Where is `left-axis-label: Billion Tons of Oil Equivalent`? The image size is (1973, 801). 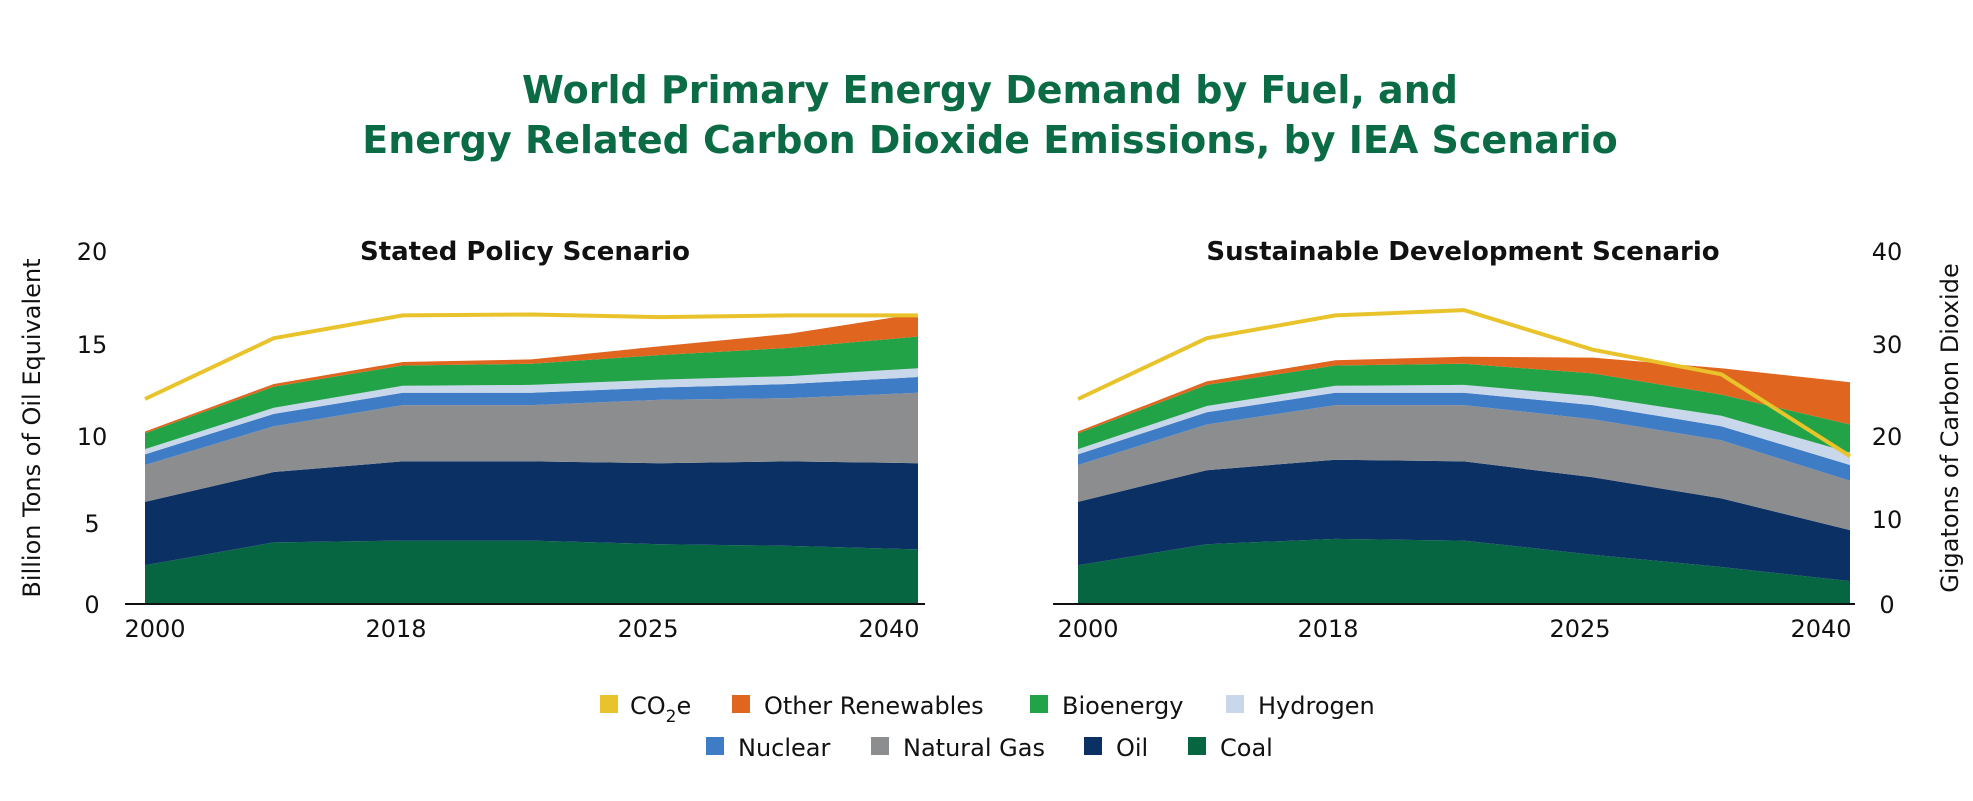
left-axis-label: Billion Tons of Oil Equivalent is located at coordinates (32, 427).